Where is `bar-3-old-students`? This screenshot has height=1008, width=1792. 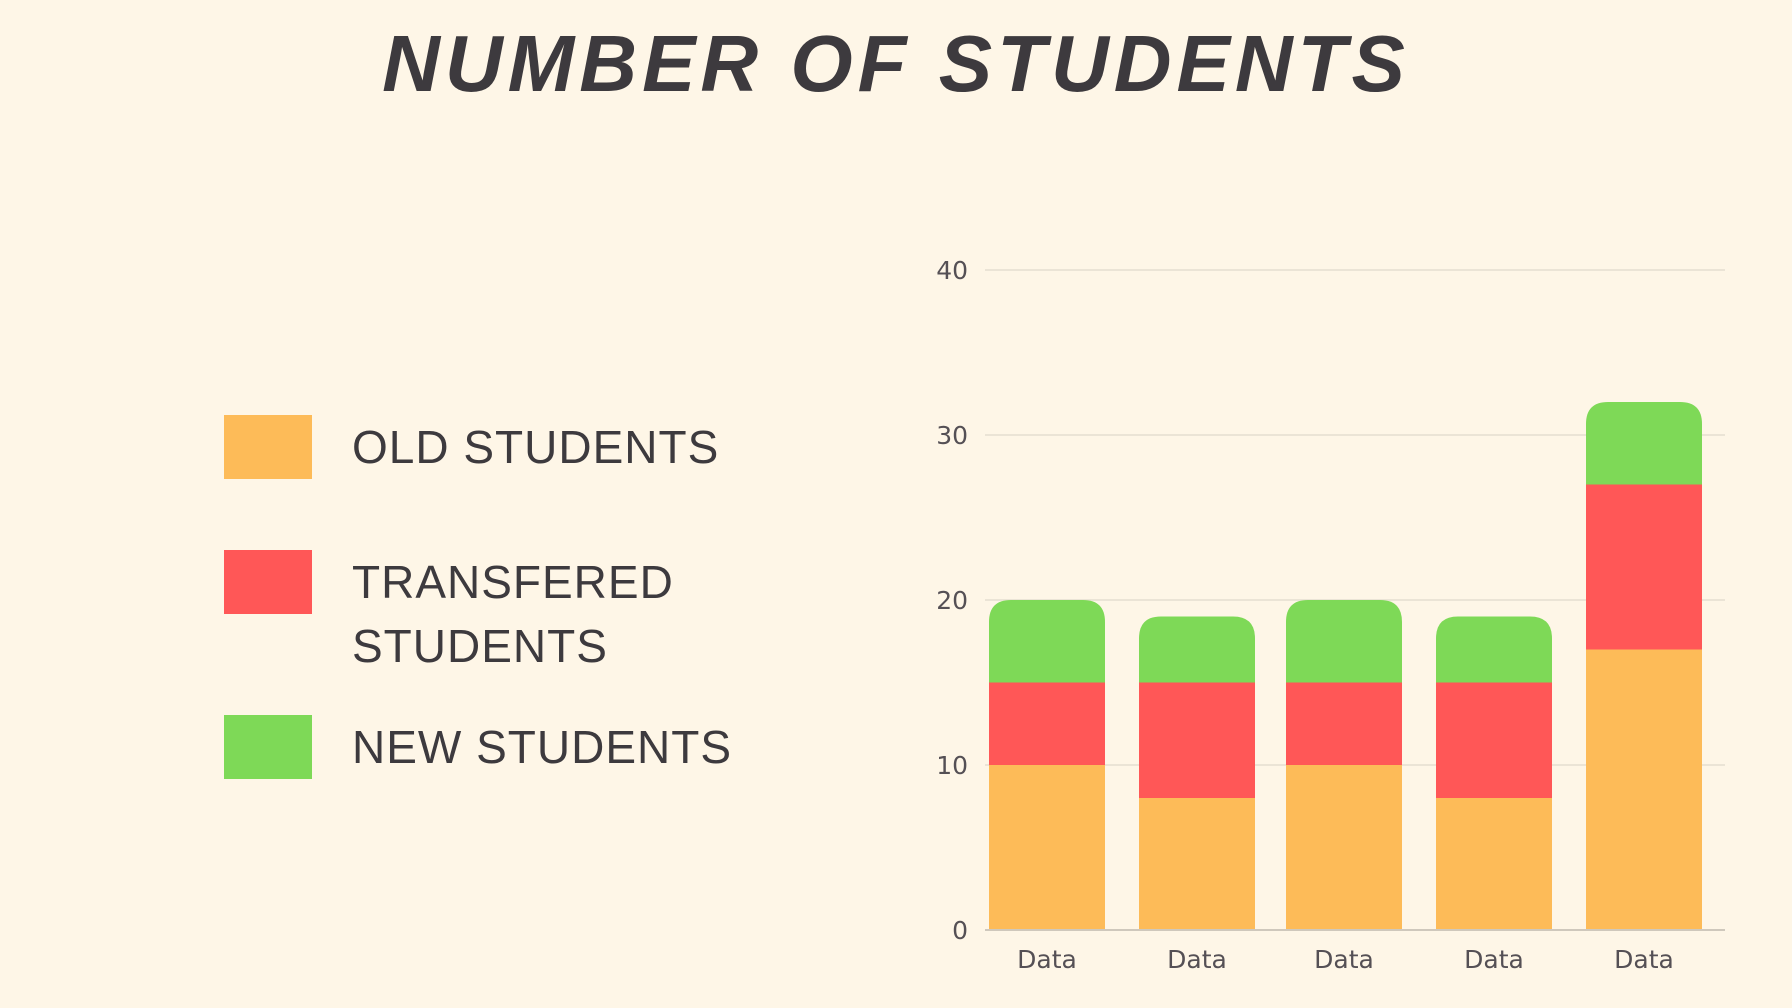 bar-3-old-students is located at coordinates (1344, 847).